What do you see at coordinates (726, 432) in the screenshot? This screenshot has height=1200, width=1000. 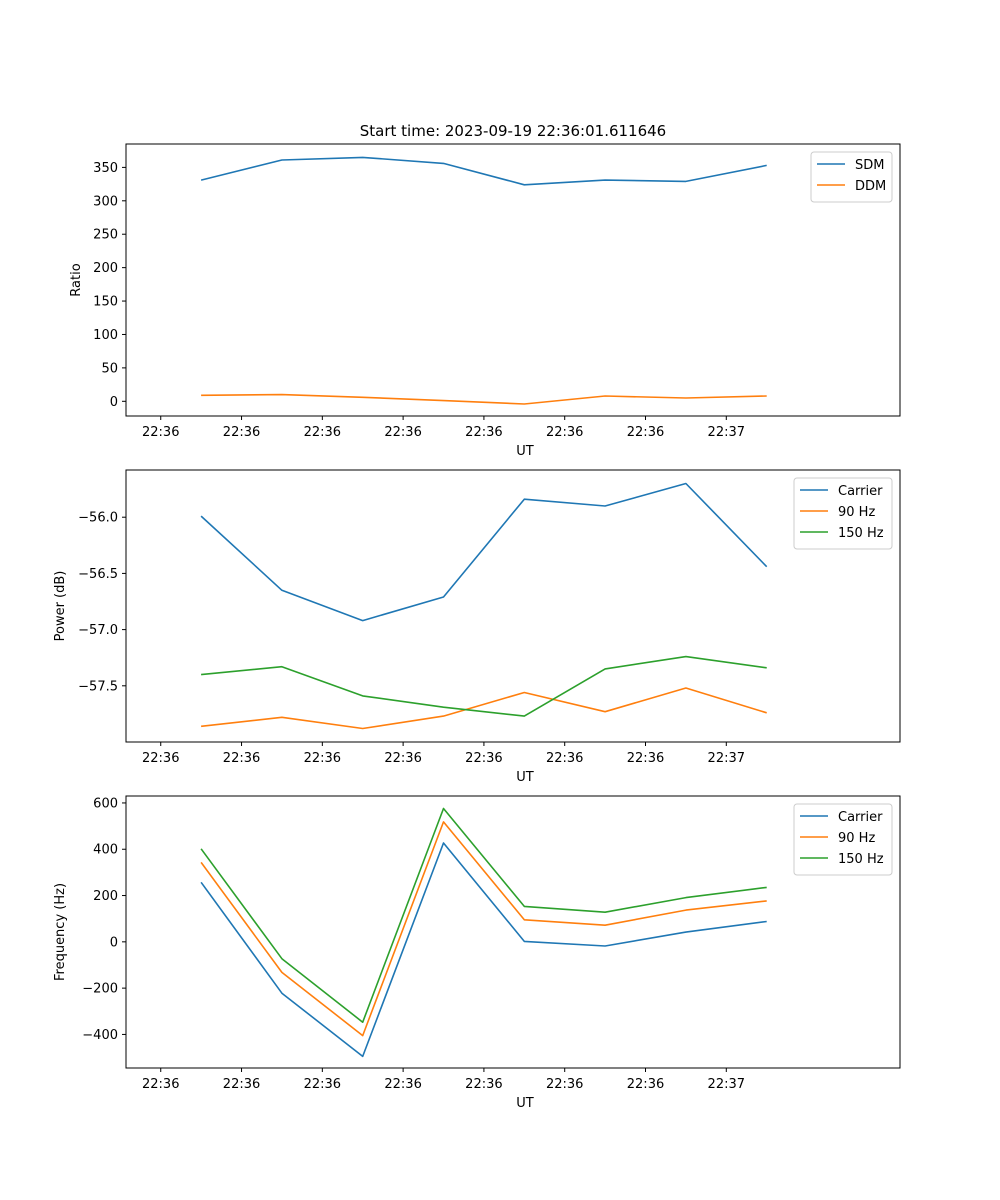 I see `ratio-x-tick-label: 22:37` at bounding box center [726, 432].